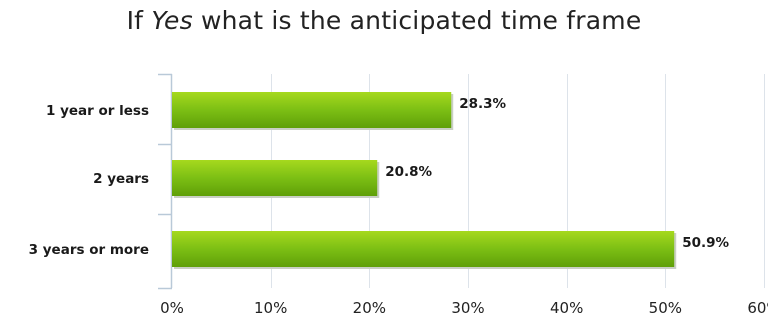 This screenshot has width=768, height=321. What do you see at coordinates (172, 308) in the screenshot?
I see `x-tick-label: 0%` at bounding box center [172, 308].